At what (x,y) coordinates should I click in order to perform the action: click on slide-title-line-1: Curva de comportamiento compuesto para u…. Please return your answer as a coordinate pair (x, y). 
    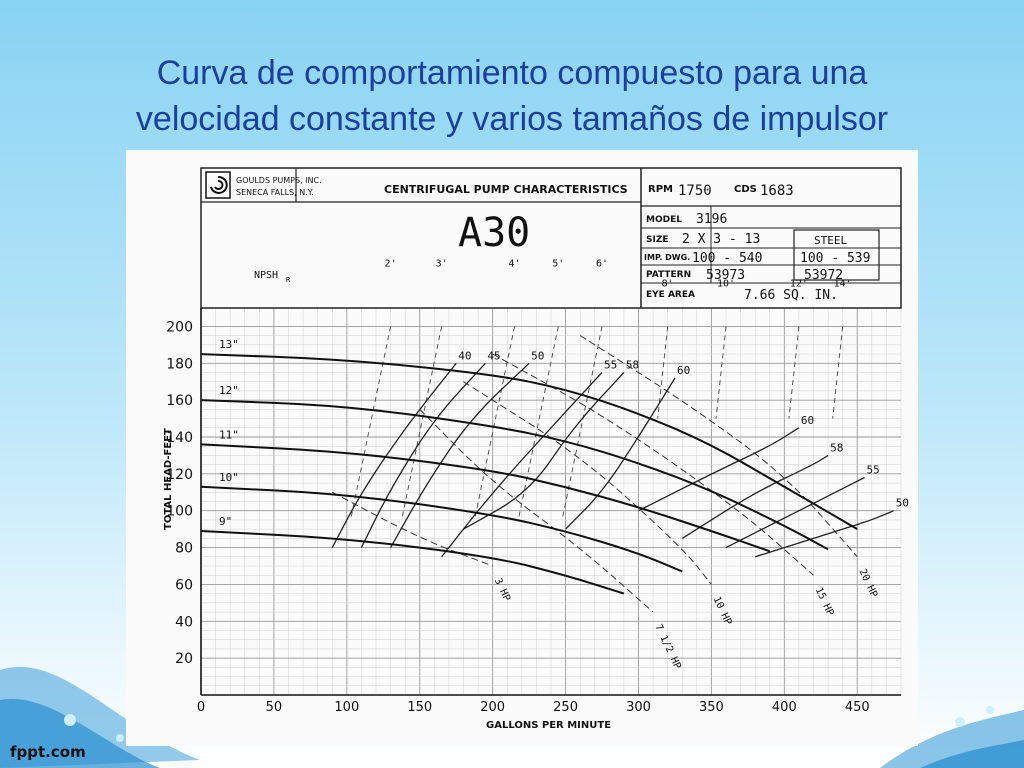
    Looking at the image, I should click on (512, 73).